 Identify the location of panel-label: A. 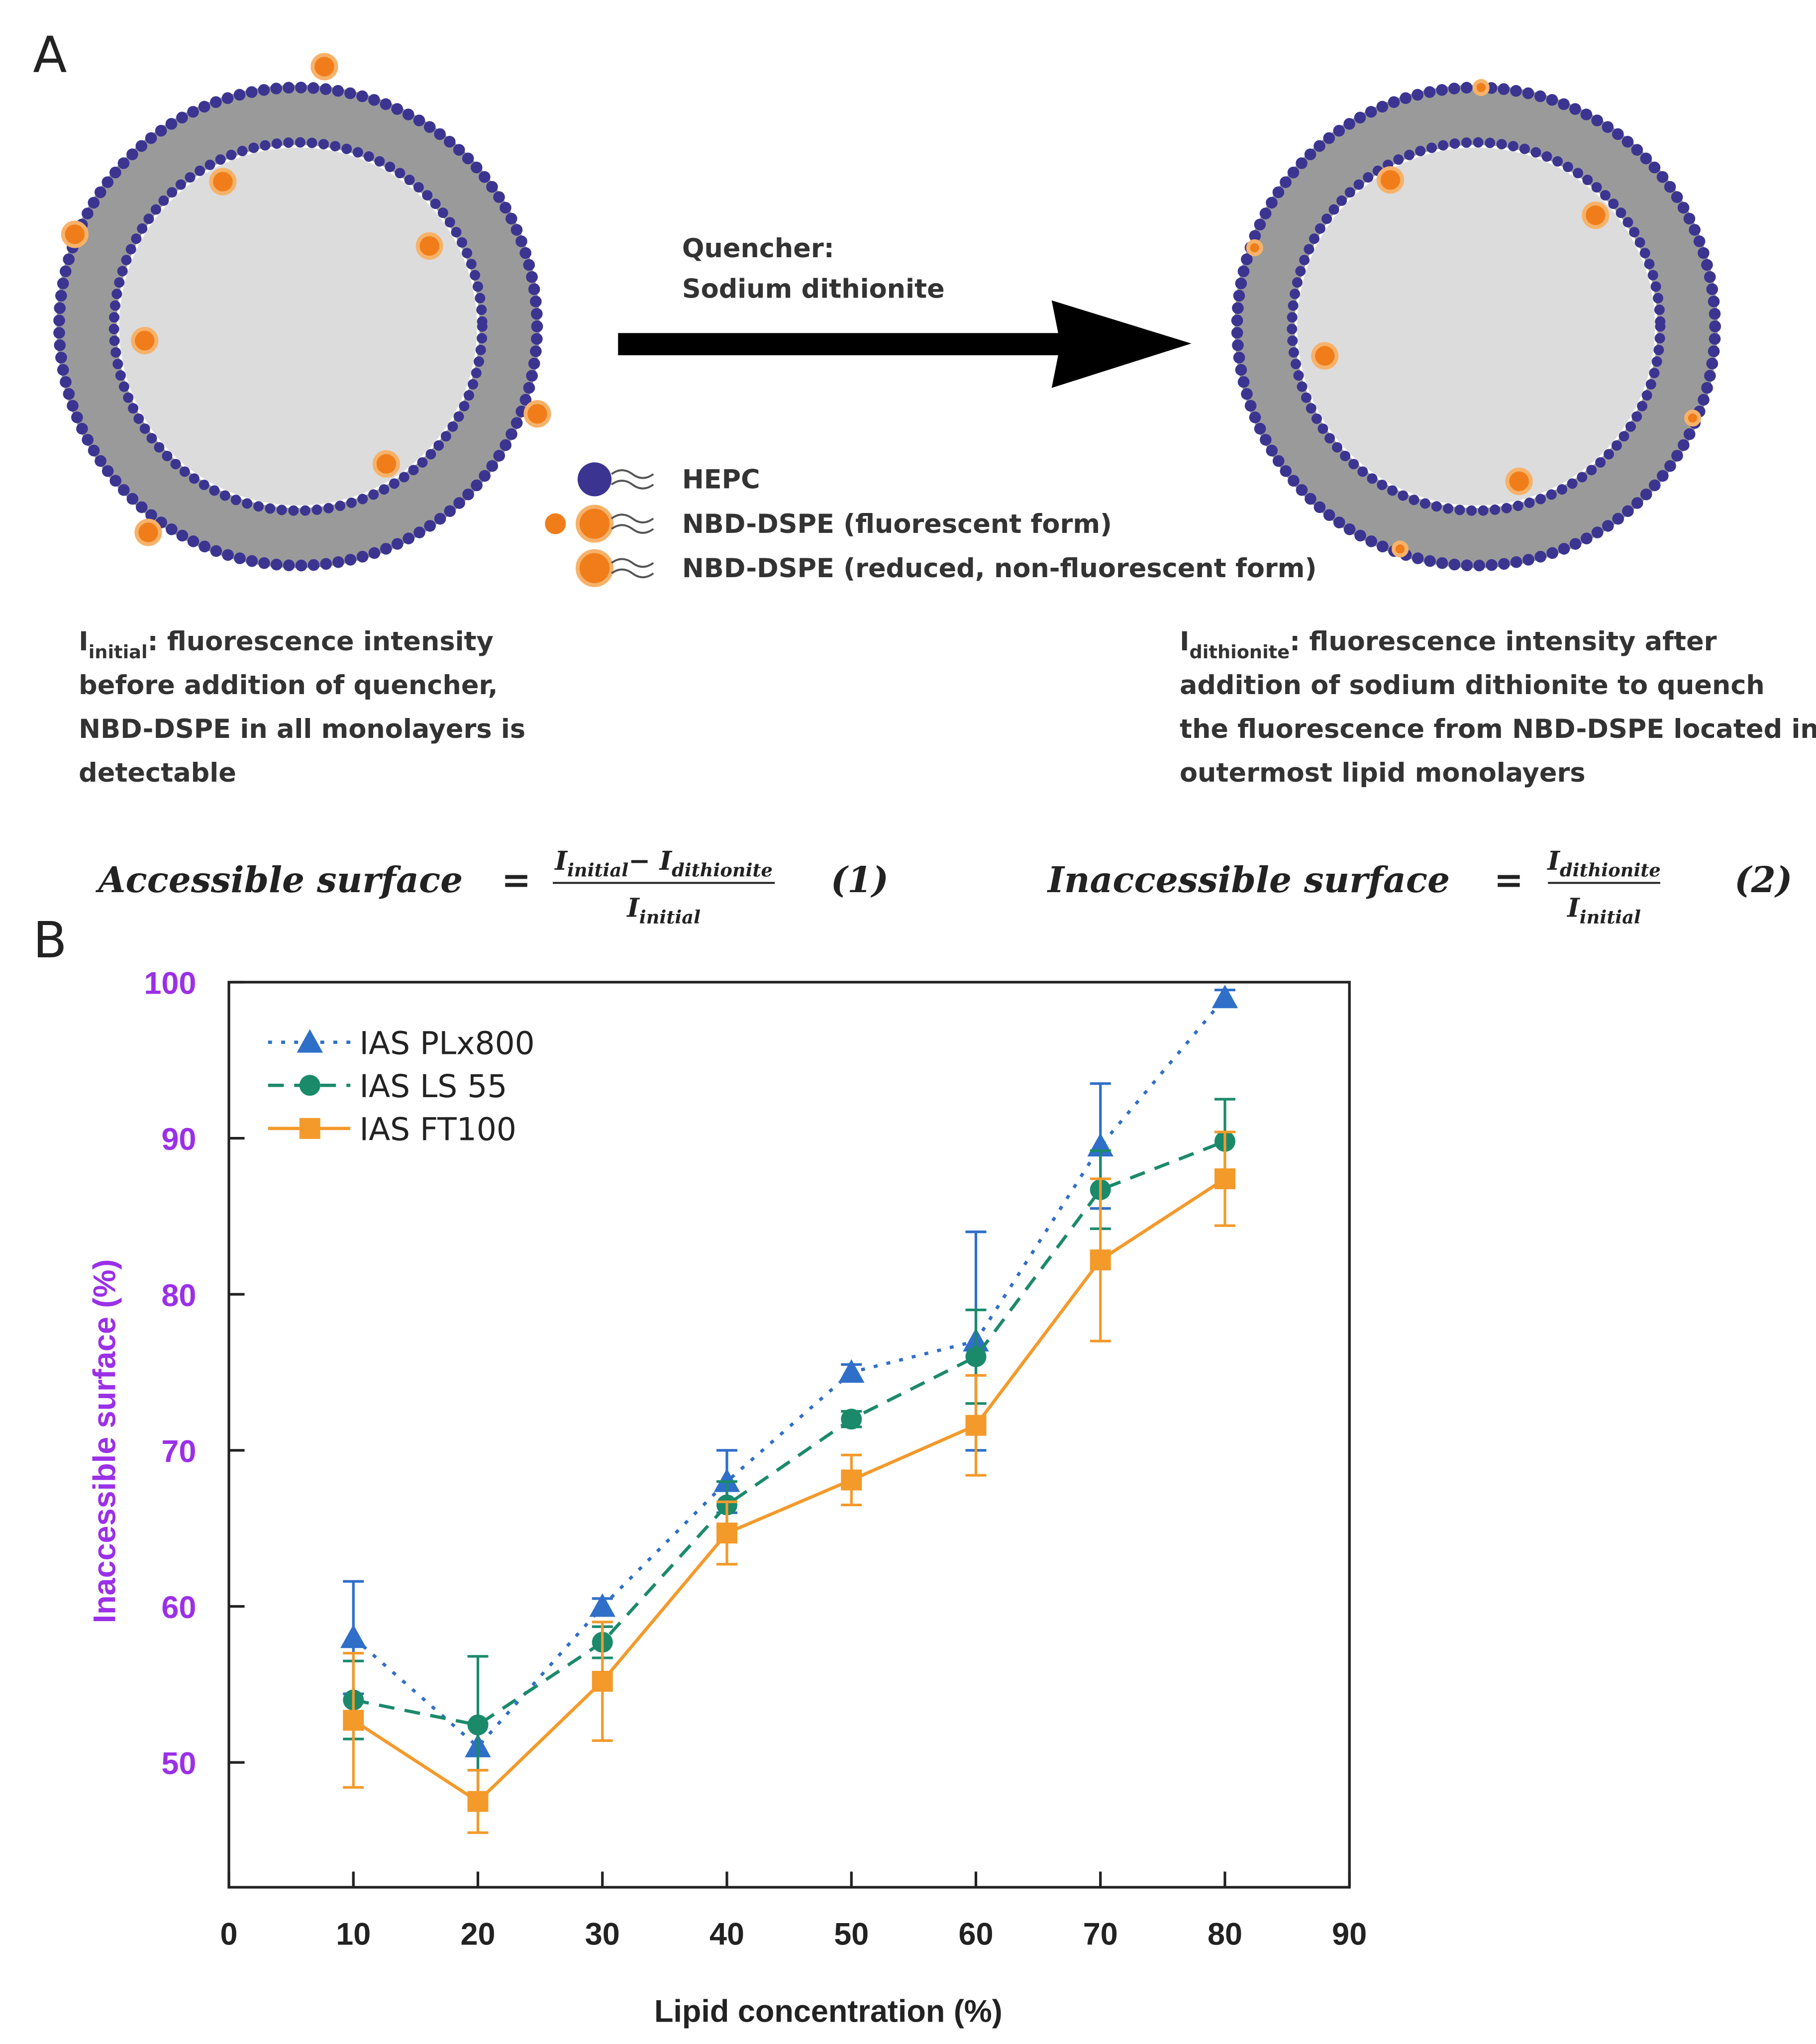
(50, 55).